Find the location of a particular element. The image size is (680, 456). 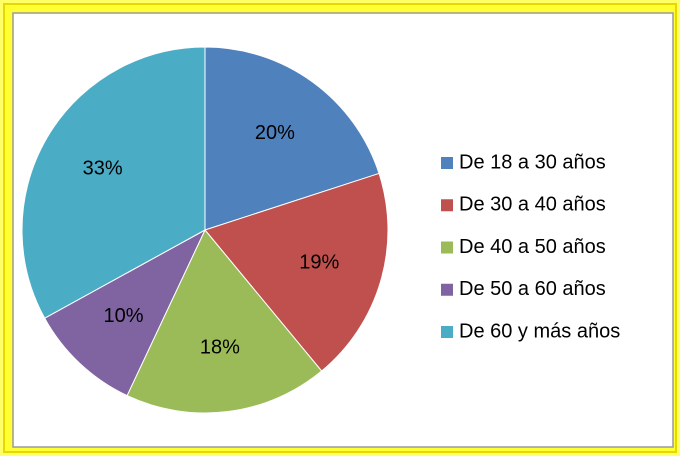

data-label: 18% is located at coordinates (220, 347).